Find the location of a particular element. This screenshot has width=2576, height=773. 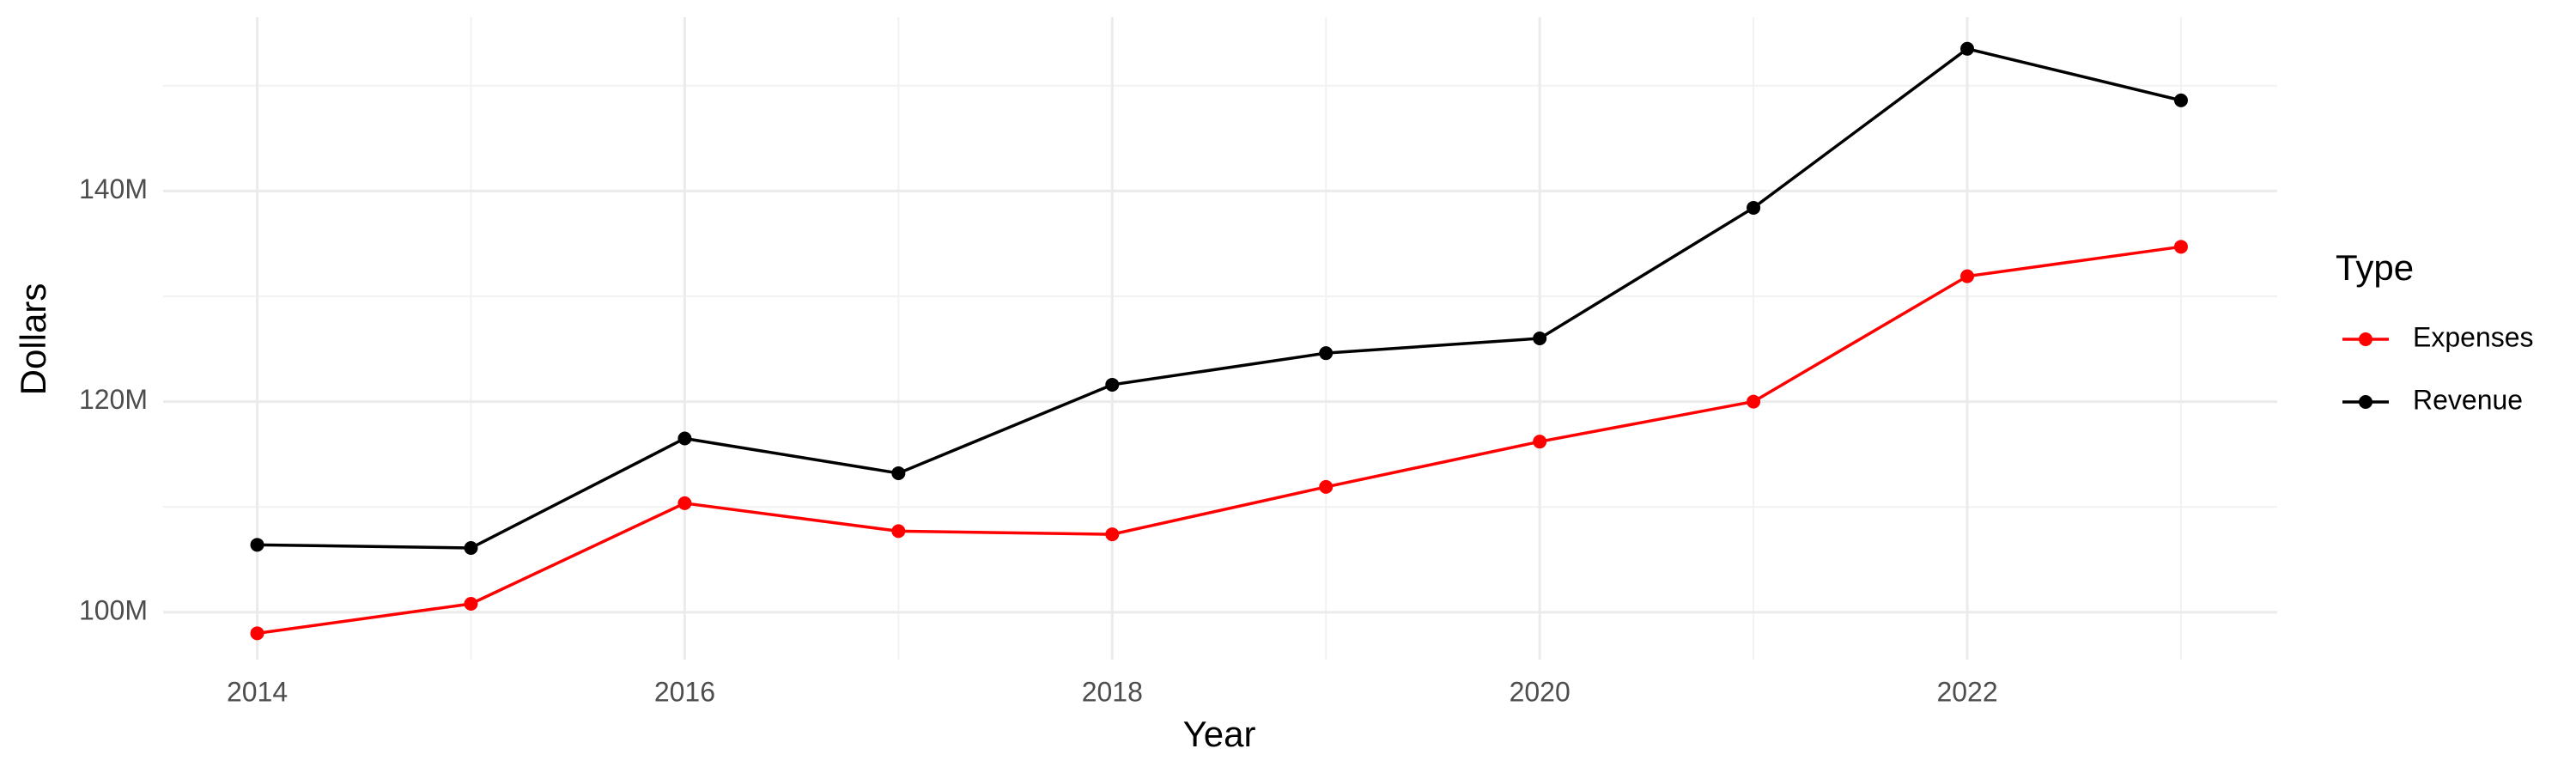

x-tick-label: 2014 is located at coordinates (258, 691).